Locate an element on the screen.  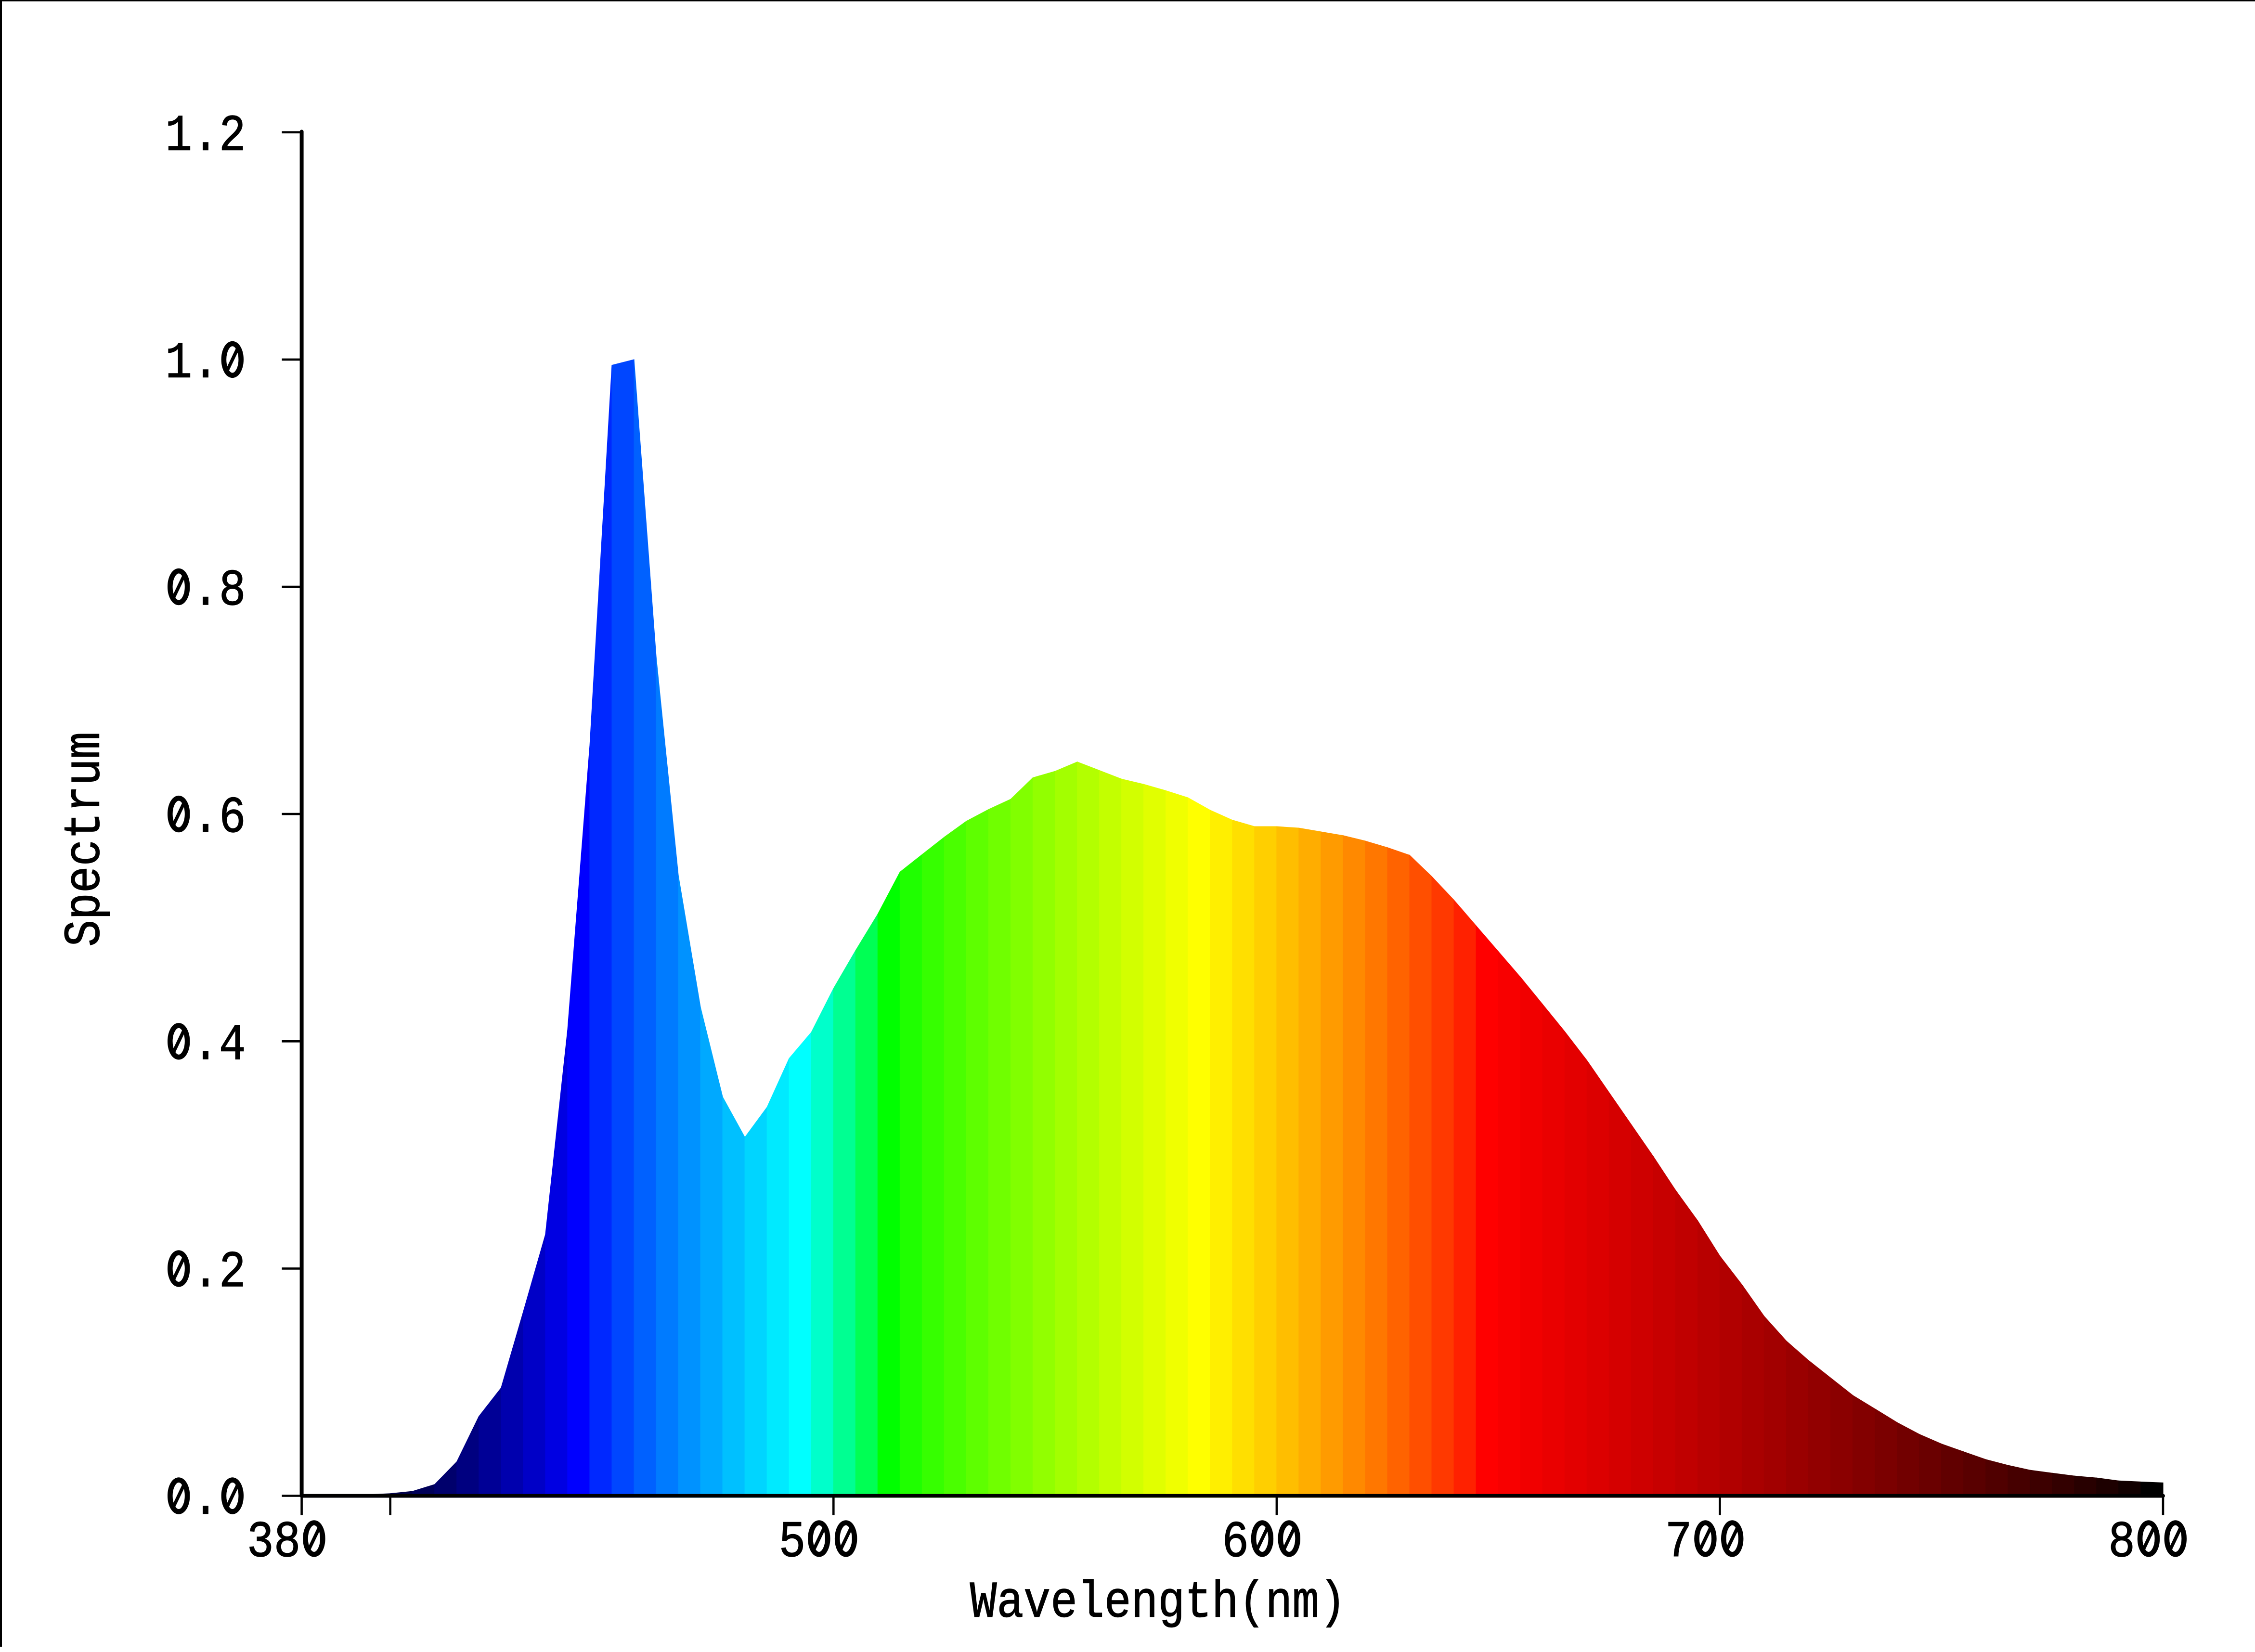
svg-text: Spectrum is located at coordinates (86, 839).